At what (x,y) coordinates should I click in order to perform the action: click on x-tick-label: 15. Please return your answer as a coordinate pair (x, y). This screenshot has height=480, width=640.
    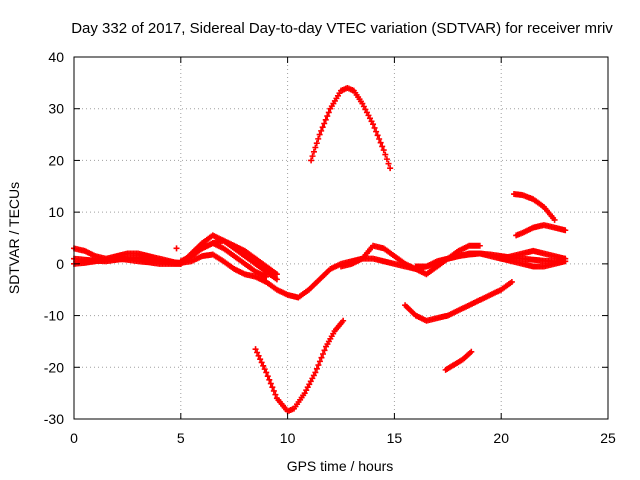
    Looking at the image, I should click on (395, 438).